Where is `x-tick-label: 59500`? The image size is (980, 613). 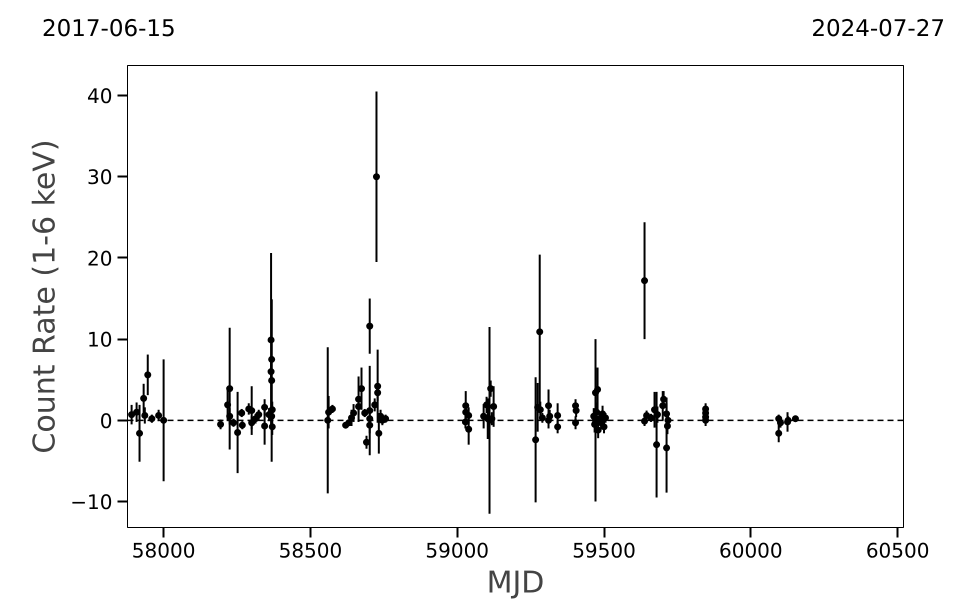 x-tick-label: 59500 is located at coordinates (604, 550).